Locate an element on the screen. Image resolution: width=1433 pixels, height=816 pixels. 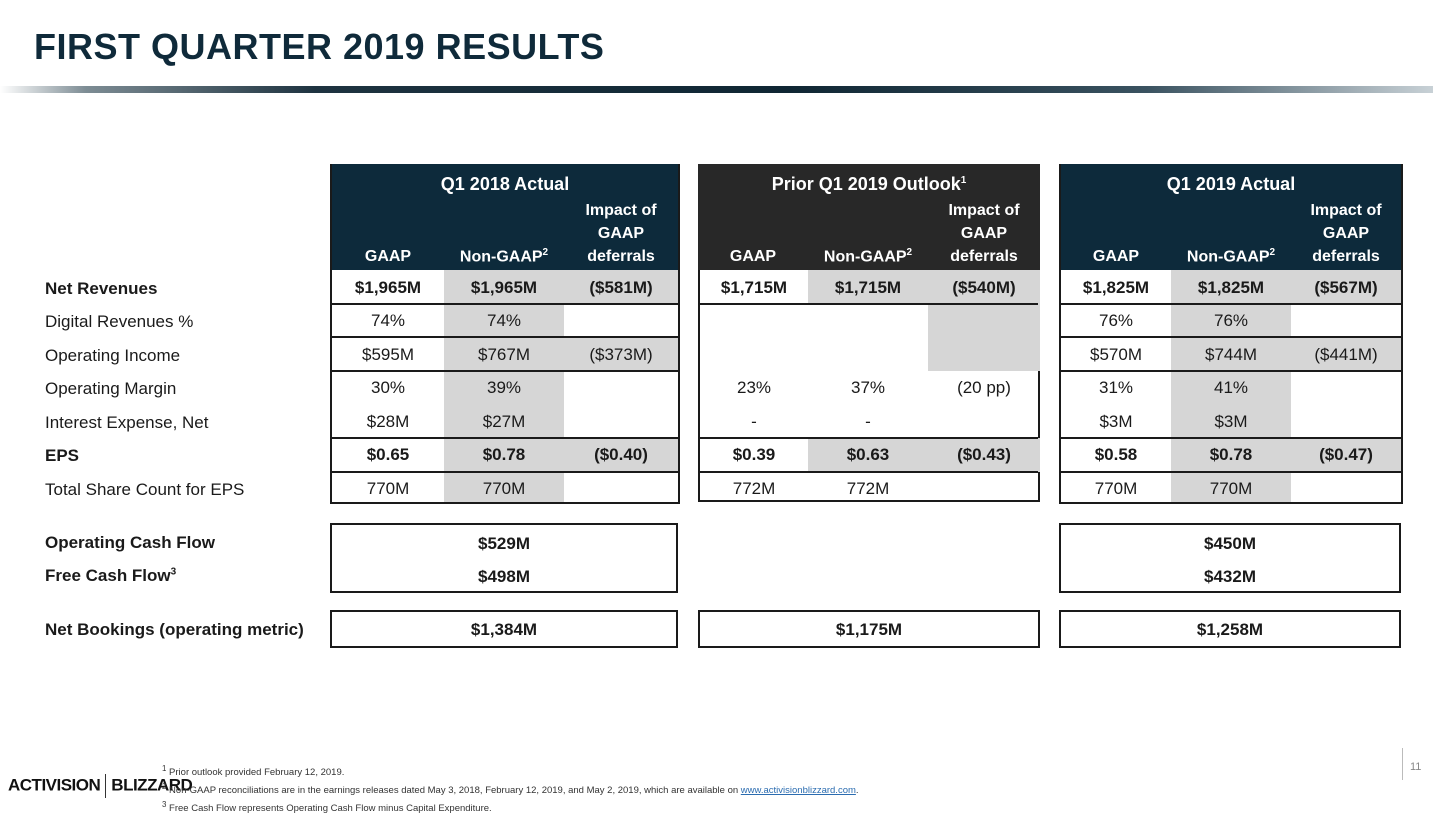
cell: 37% is located at coordinates (868, 387).